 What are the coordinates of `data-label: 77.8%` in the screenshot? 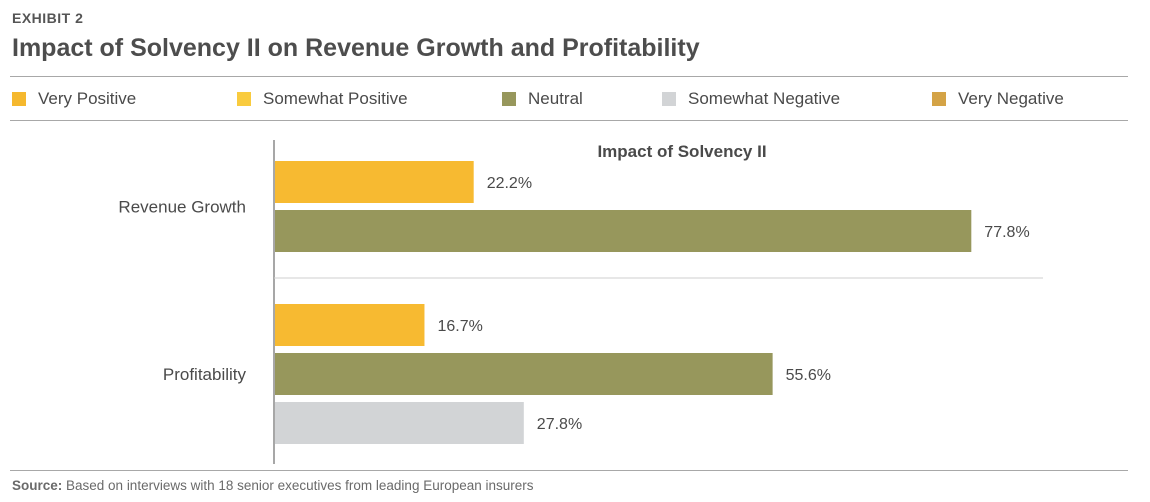 It's located at (1006, 232).